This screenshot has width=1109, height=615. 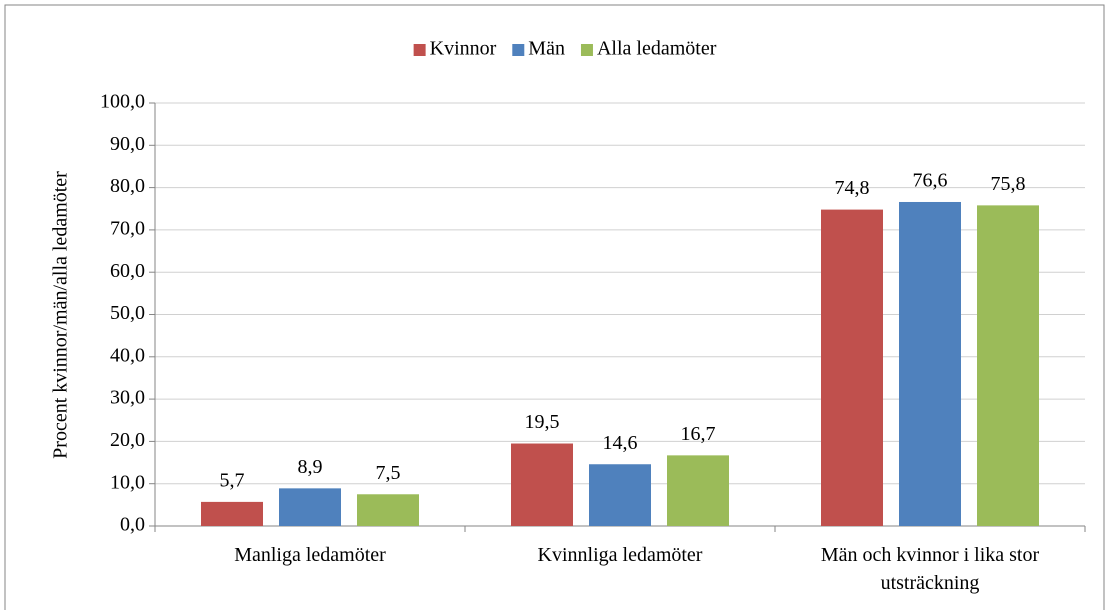 I want to click on data-label: 8,9, so click(x=310, y=467).